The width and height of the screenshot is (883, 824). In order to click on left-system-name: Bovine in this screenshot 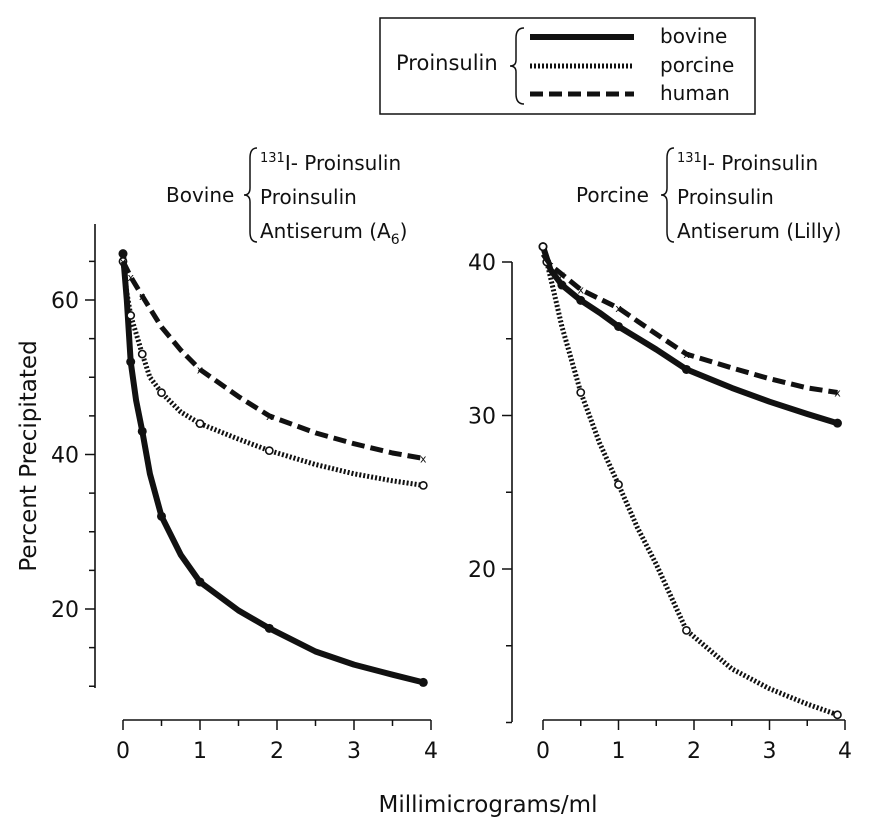, I will do `click(200, 195)`.